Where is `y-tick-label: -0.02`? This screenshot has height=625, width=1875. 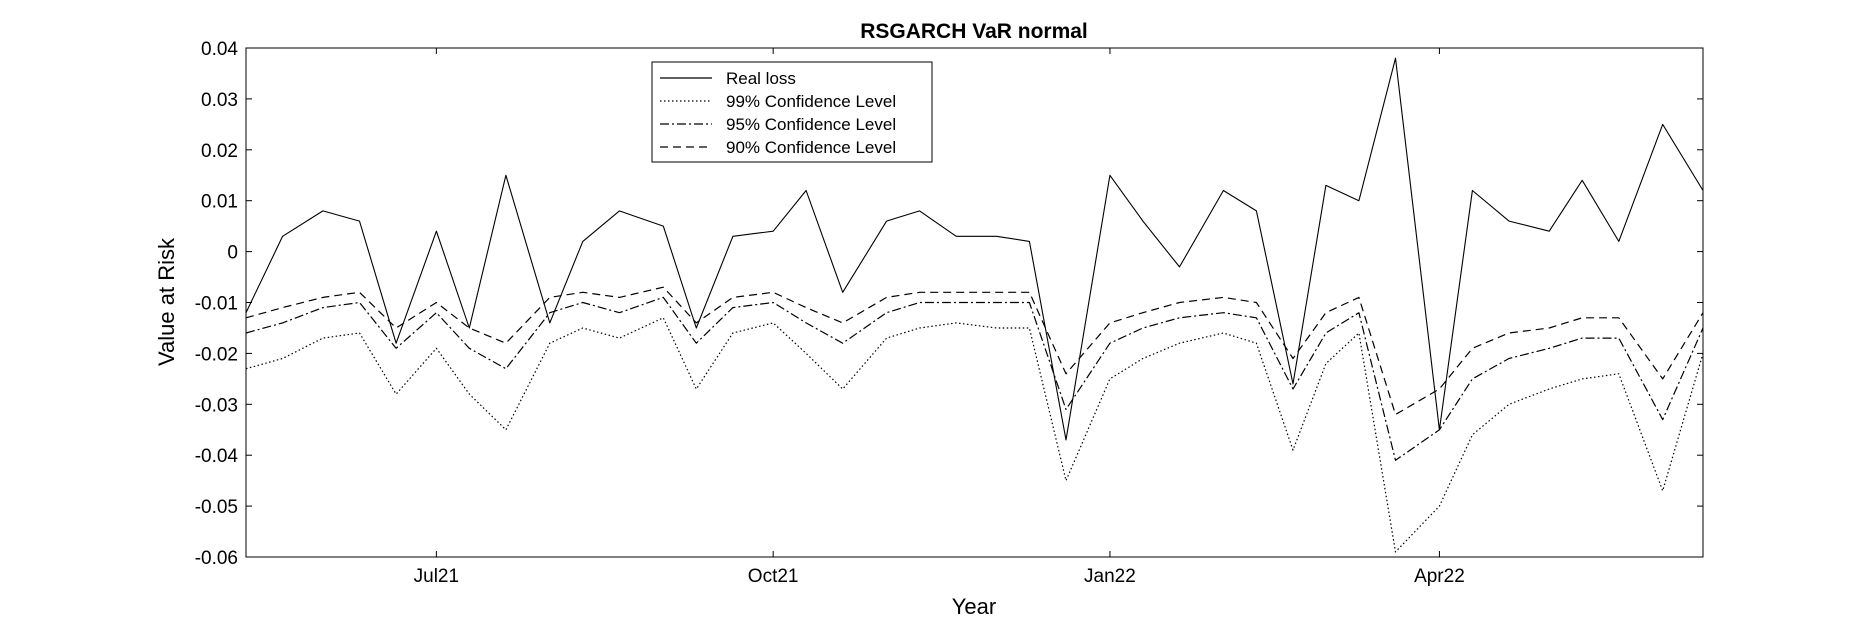 y-tick-label: -0.02 is located at coordinates (216, 354).